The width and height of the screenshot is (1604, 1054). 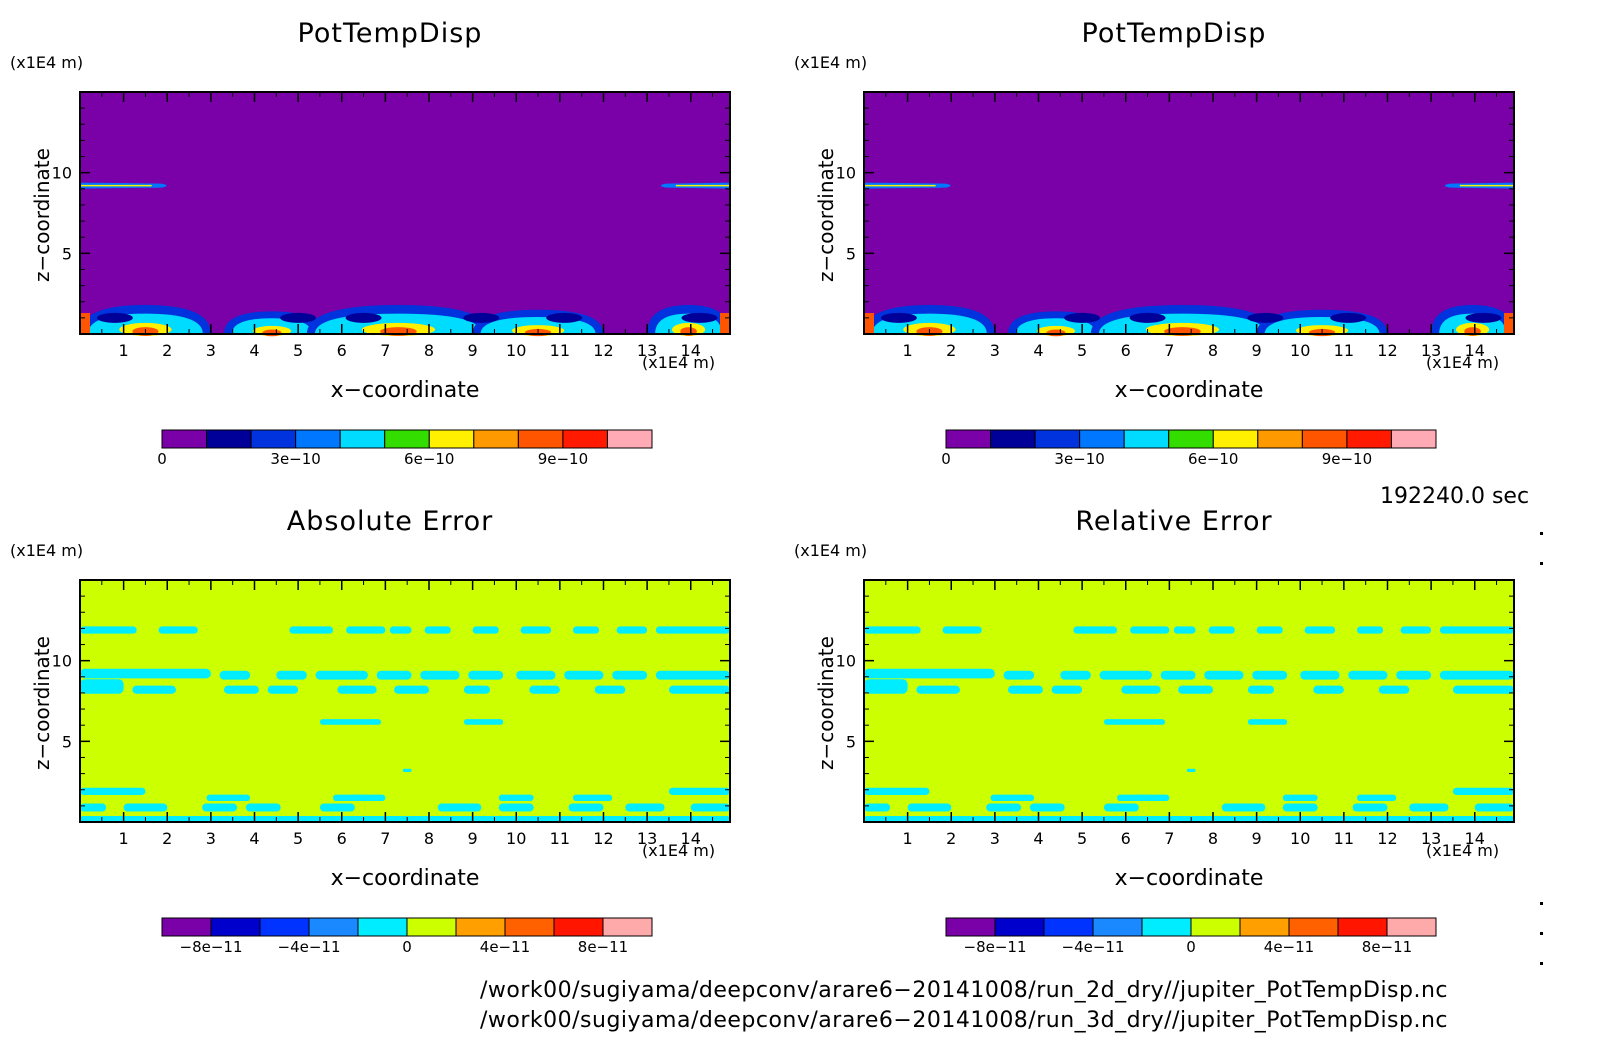 I want to click on marker-dot, so click(x=1541, y=903).